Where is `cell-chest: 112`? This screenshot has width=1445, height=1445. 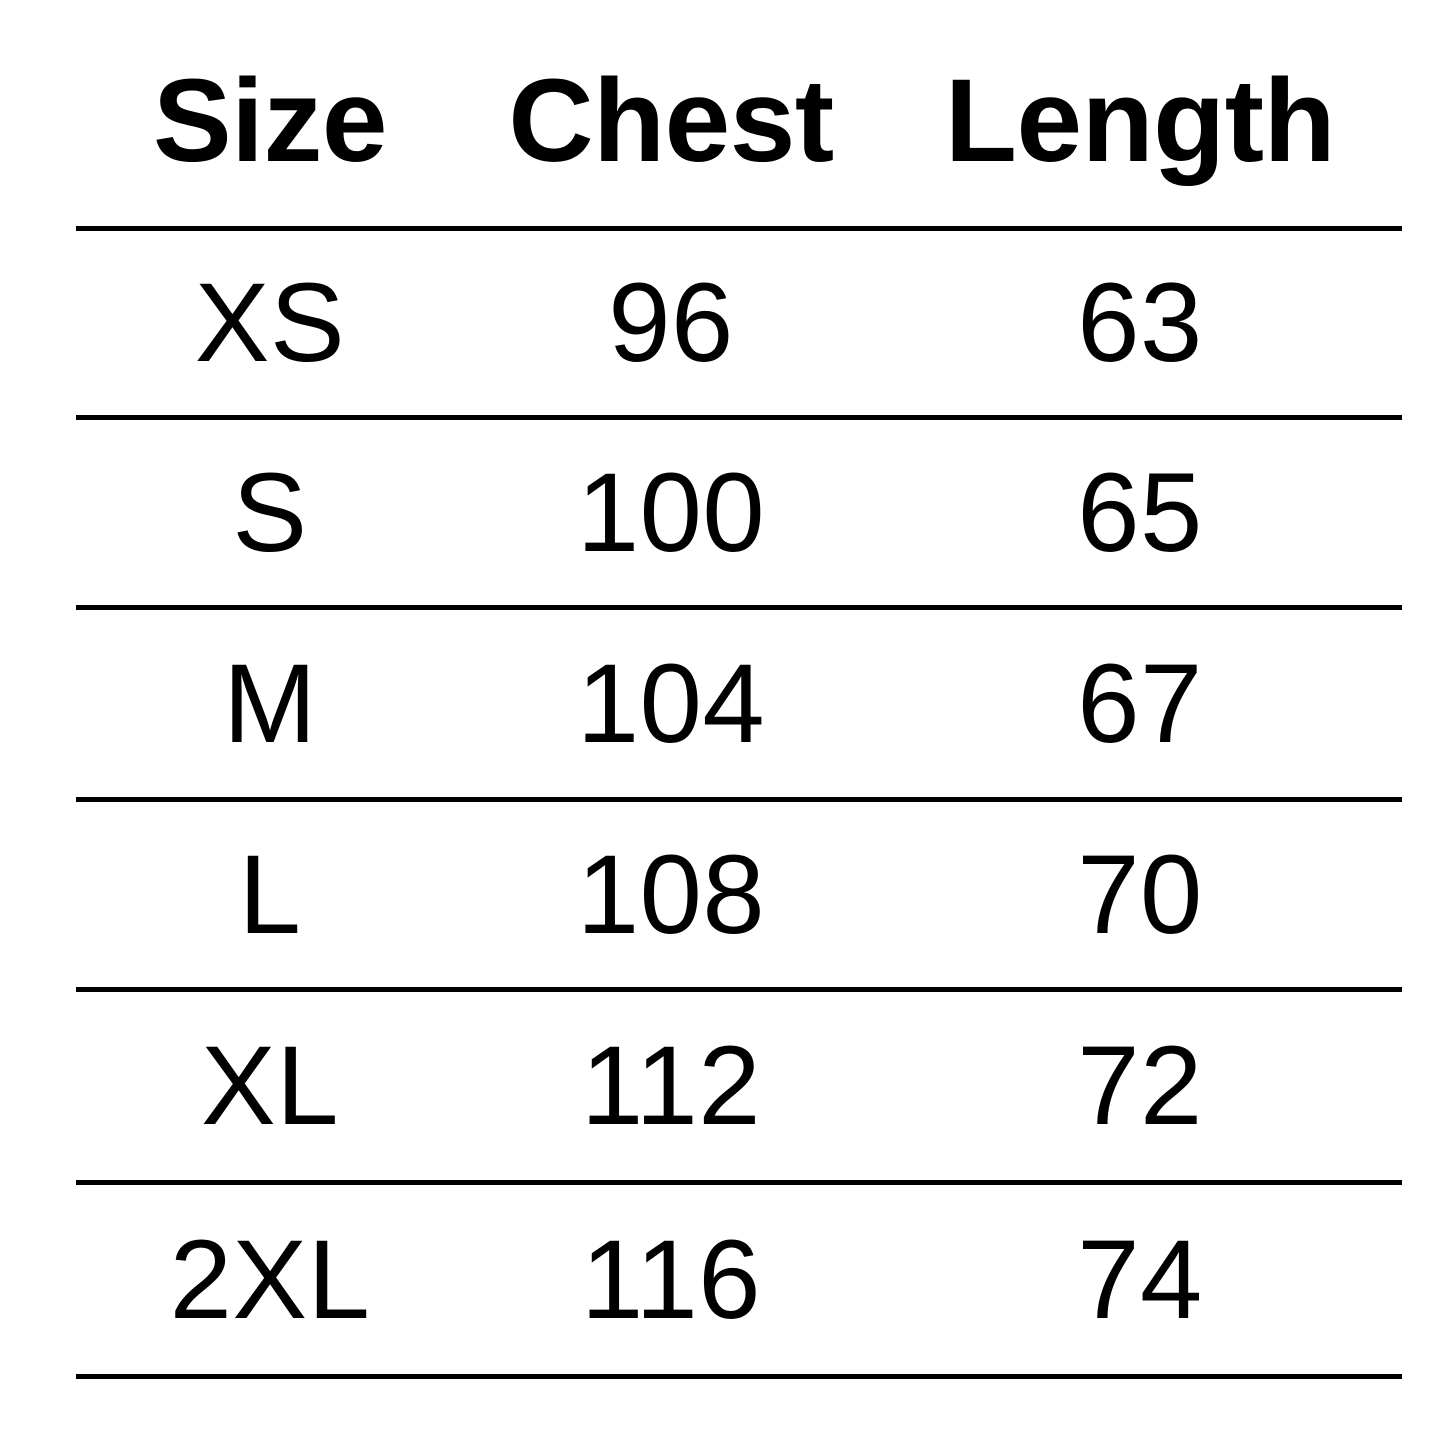 cell-chest: 112 is located at coordinates (671, 1087).